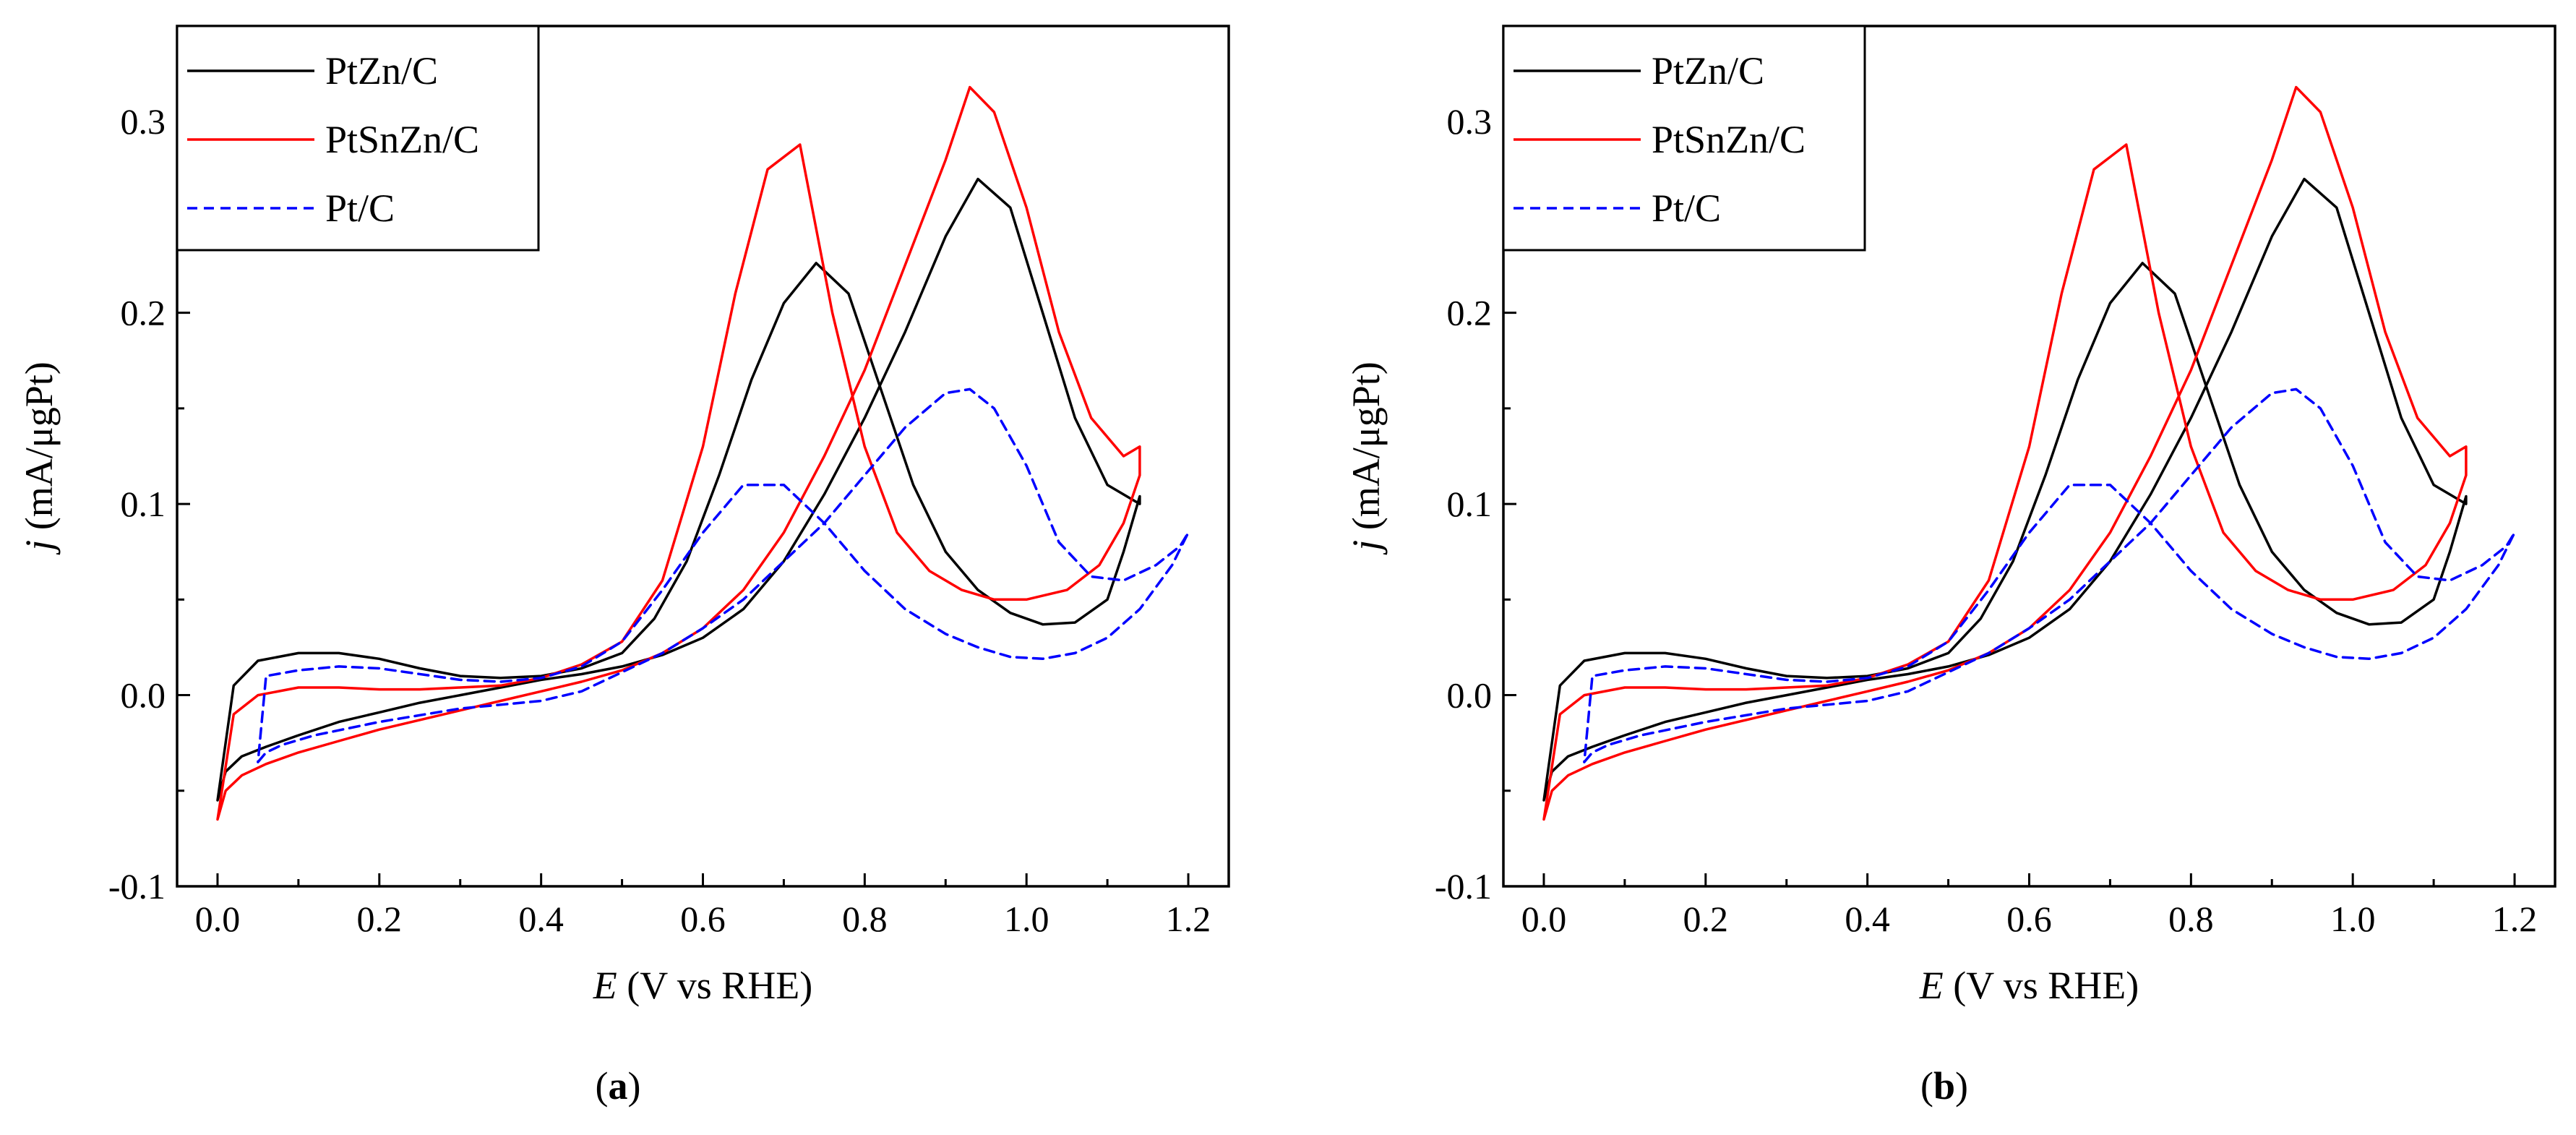  What do you see at coordinates (1470, 504) in the screenshot?
I see `panel-b-y-tick-label: 0.1` at bounding box center [1470, 504].